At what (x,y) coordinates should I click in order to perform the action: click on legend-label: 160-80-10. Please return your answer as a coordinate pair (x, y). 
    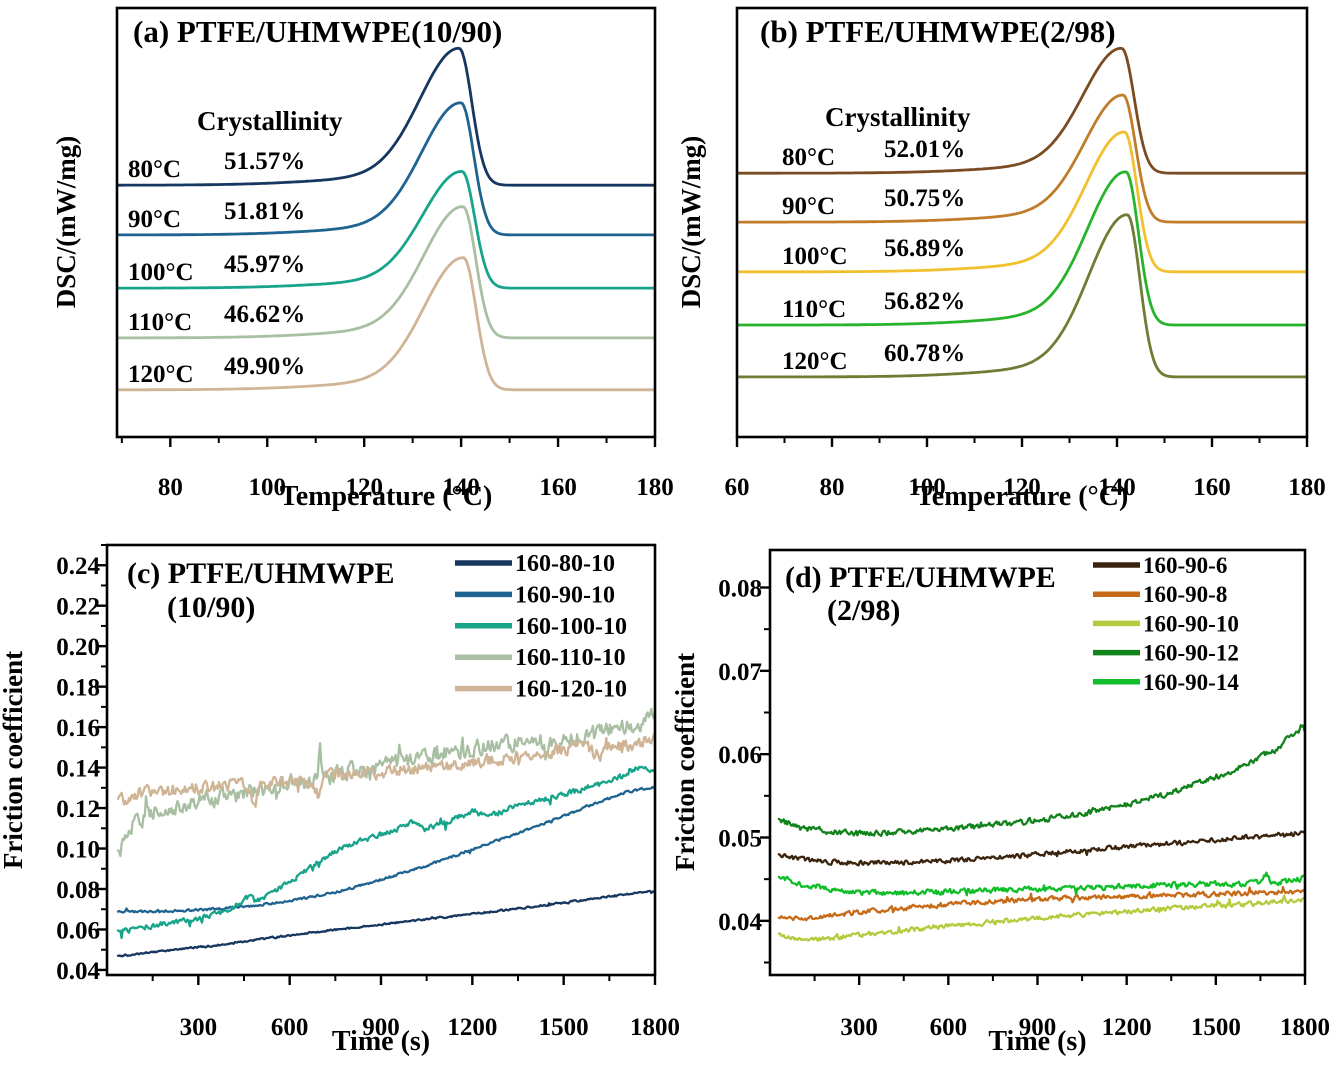
    Looking at the image, I should click on (565, 564).